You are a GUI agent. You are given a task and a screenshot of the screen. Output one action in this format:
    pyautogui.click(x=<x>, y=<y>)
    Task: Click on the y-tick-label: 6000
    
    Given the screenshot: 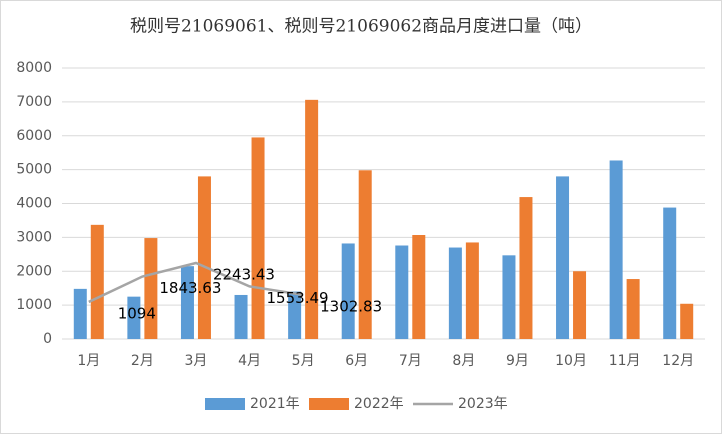 What is the action you would take?
    pyautogui.click(x=34, y=136)
    